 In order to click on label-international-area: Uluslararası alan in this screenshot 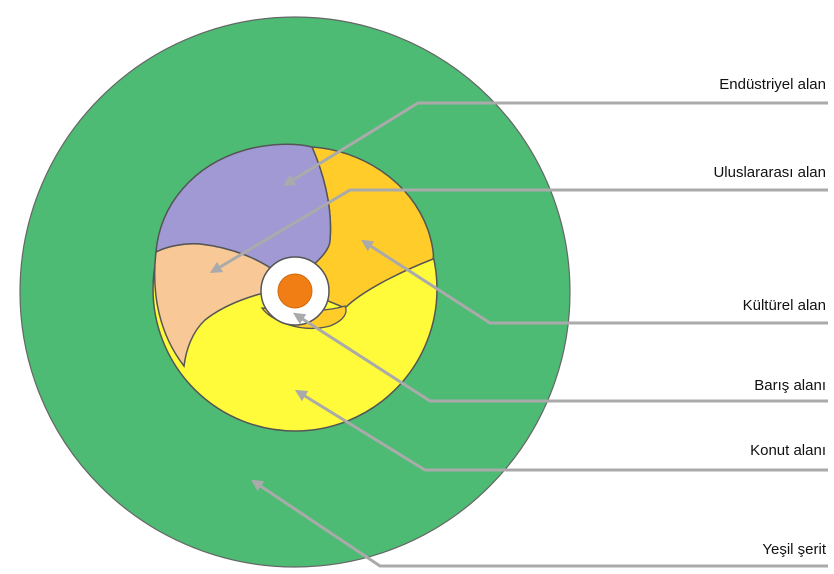, I will do `click(769, 172)`.